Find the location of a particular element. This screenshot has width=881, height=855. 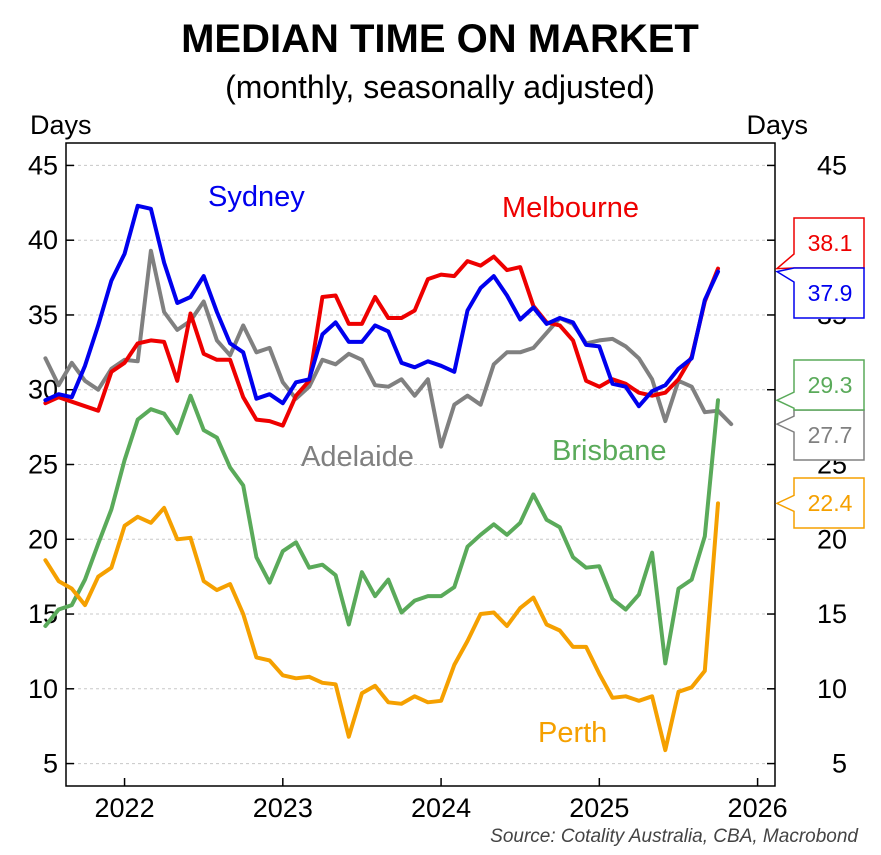

series-label-brisbane: Brisbane is located at coordinates (609, 451).